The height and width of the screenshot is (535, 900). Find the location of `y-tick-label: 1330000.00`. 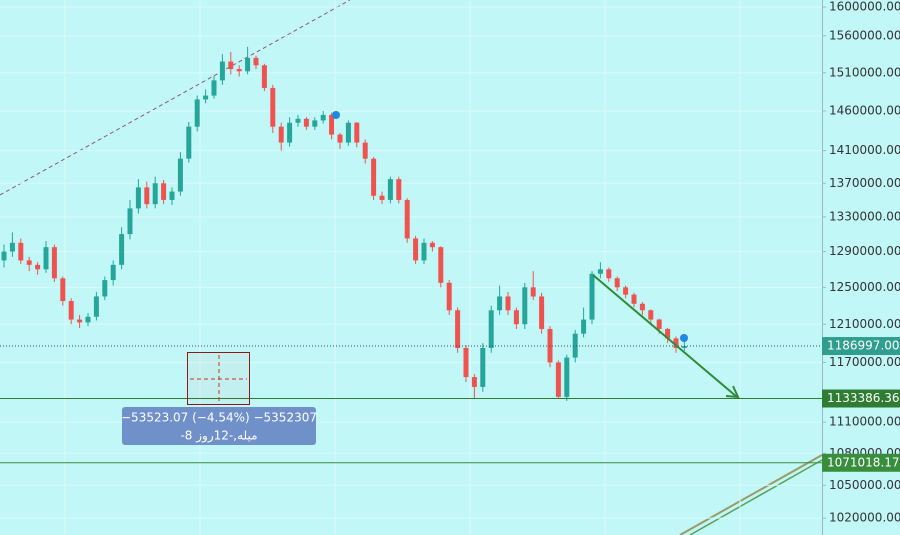

y-tick-label: 1330000.00 is located at coordinates (864, 216).